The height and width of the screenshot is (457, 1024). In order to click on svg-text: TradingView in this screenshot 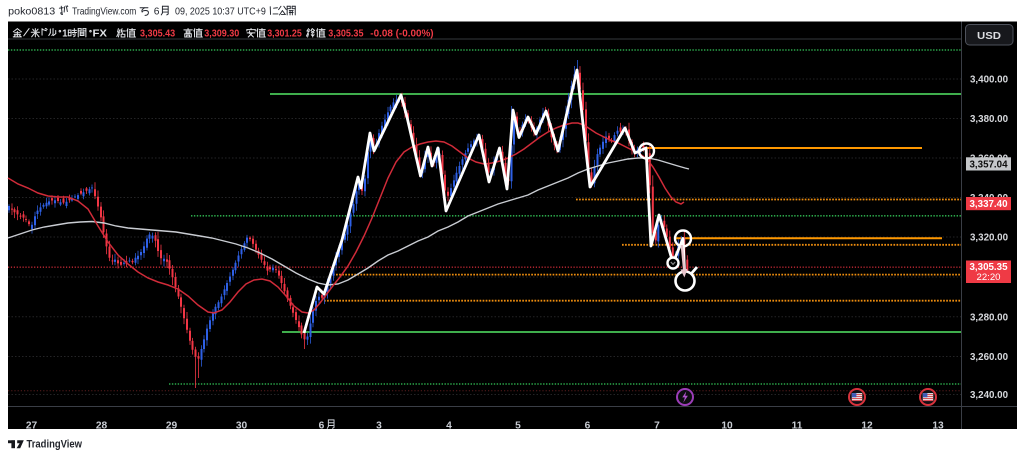, I will do `click(55, 445)`.